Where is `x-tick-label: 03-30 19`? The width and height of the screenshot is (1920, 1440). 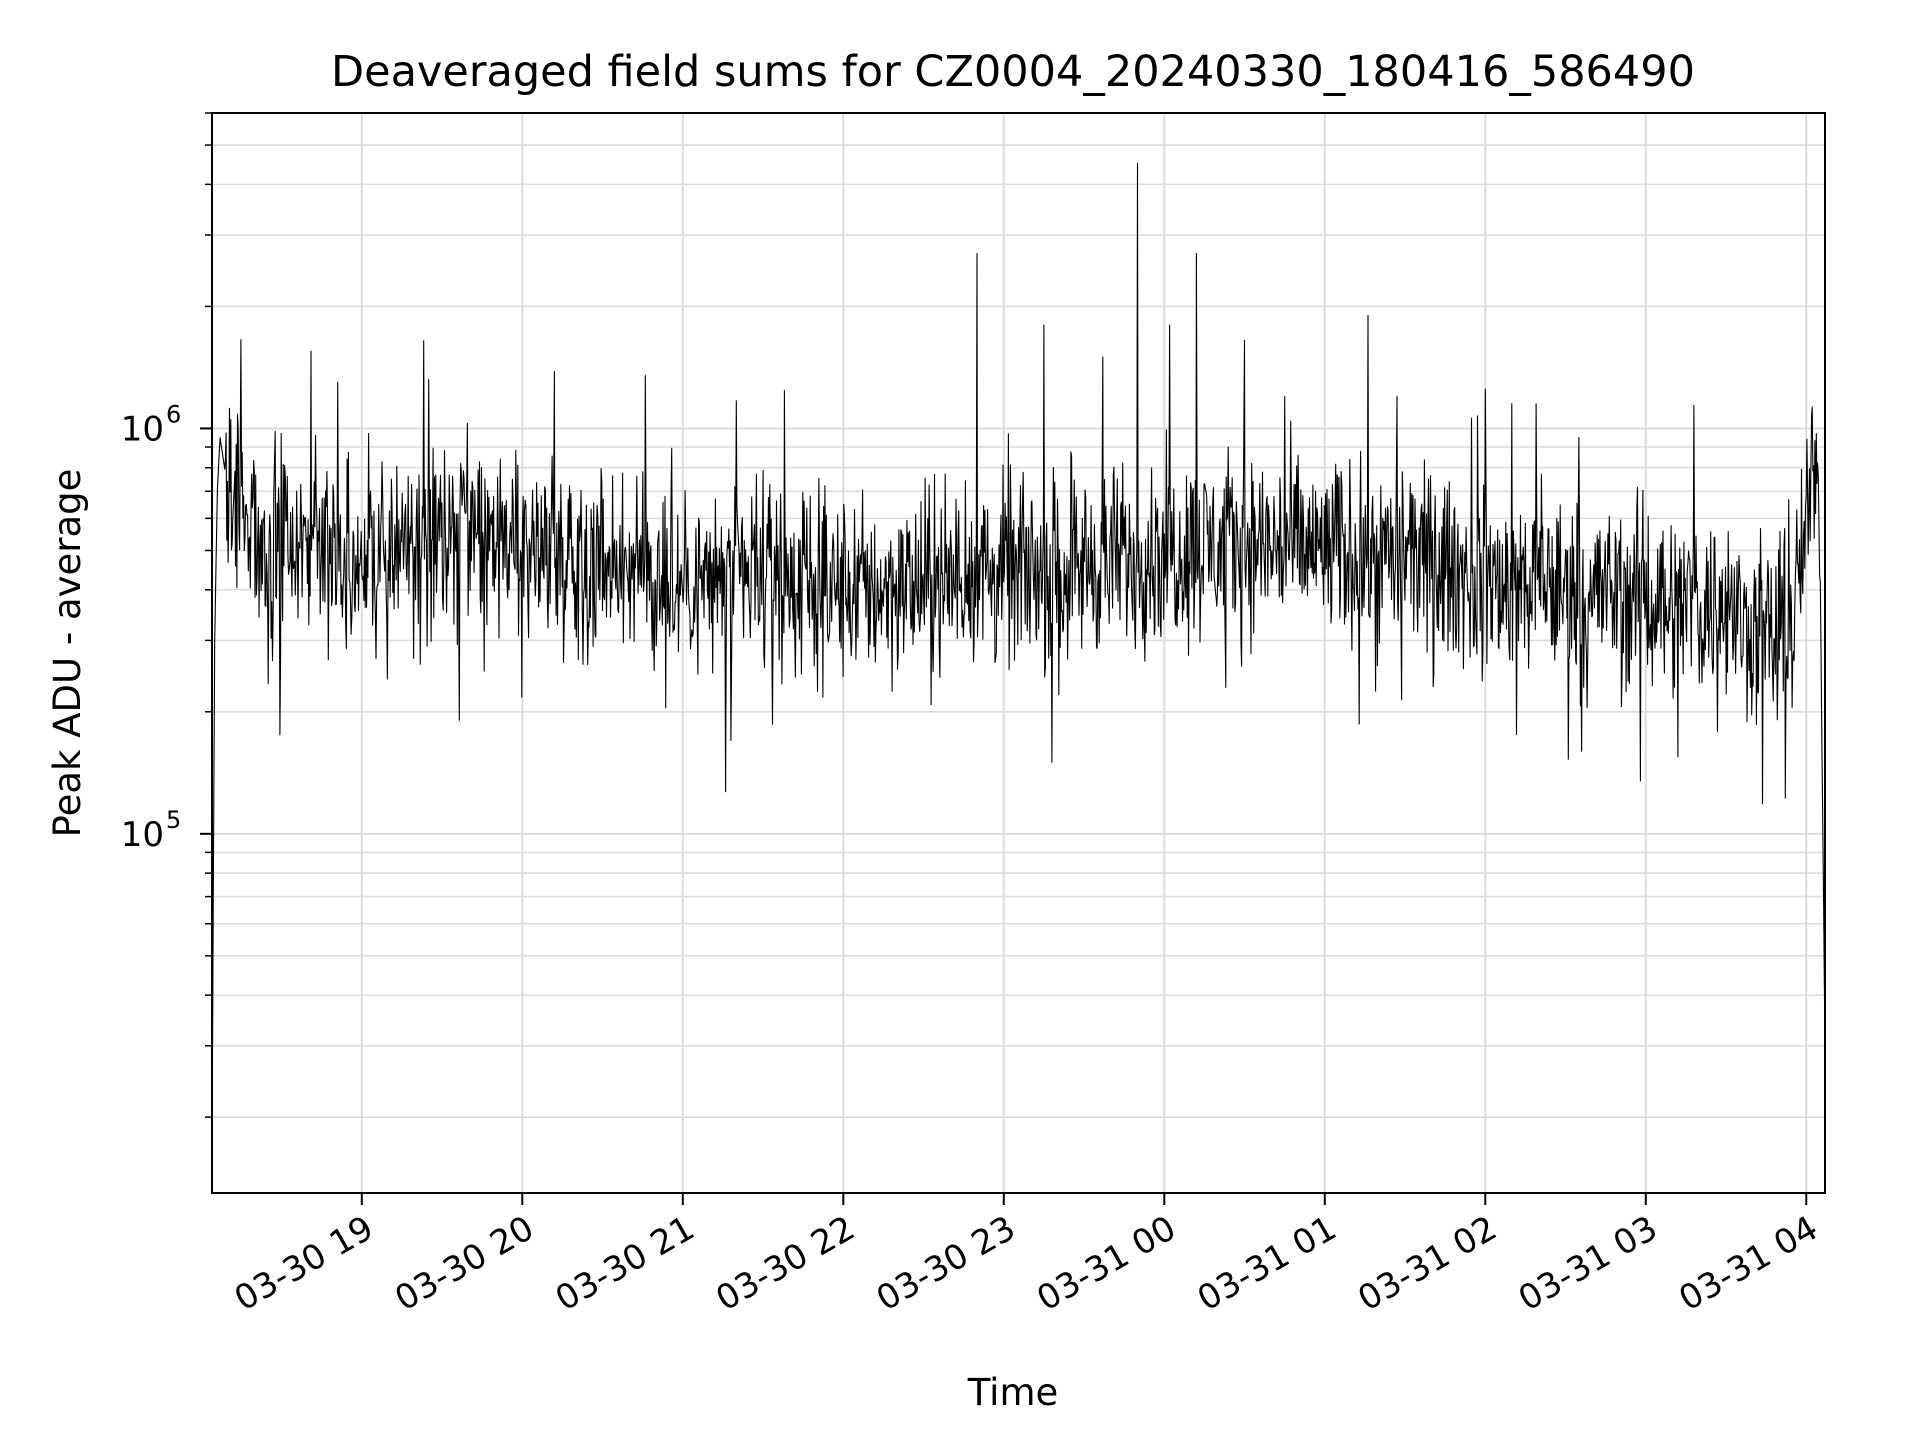 x-tick-label: 03-30 19 is located at coordinates (304, 1263).